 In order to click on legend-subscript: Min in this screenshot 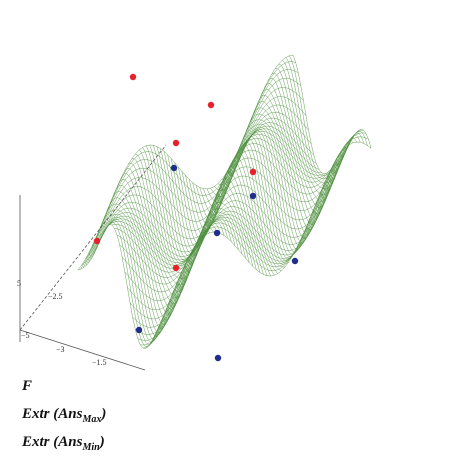, I will do `click(91, 447)`.